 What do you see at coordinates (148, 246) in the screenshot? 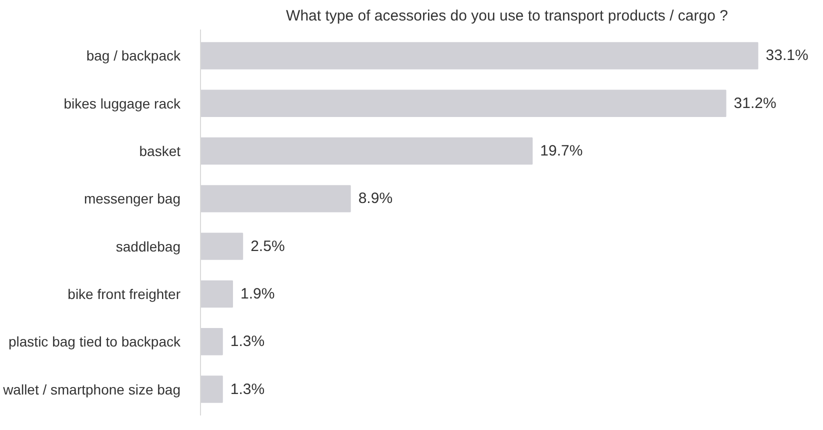
I see `y-tick-label: saddlebag` at bounding box center [148, 246].